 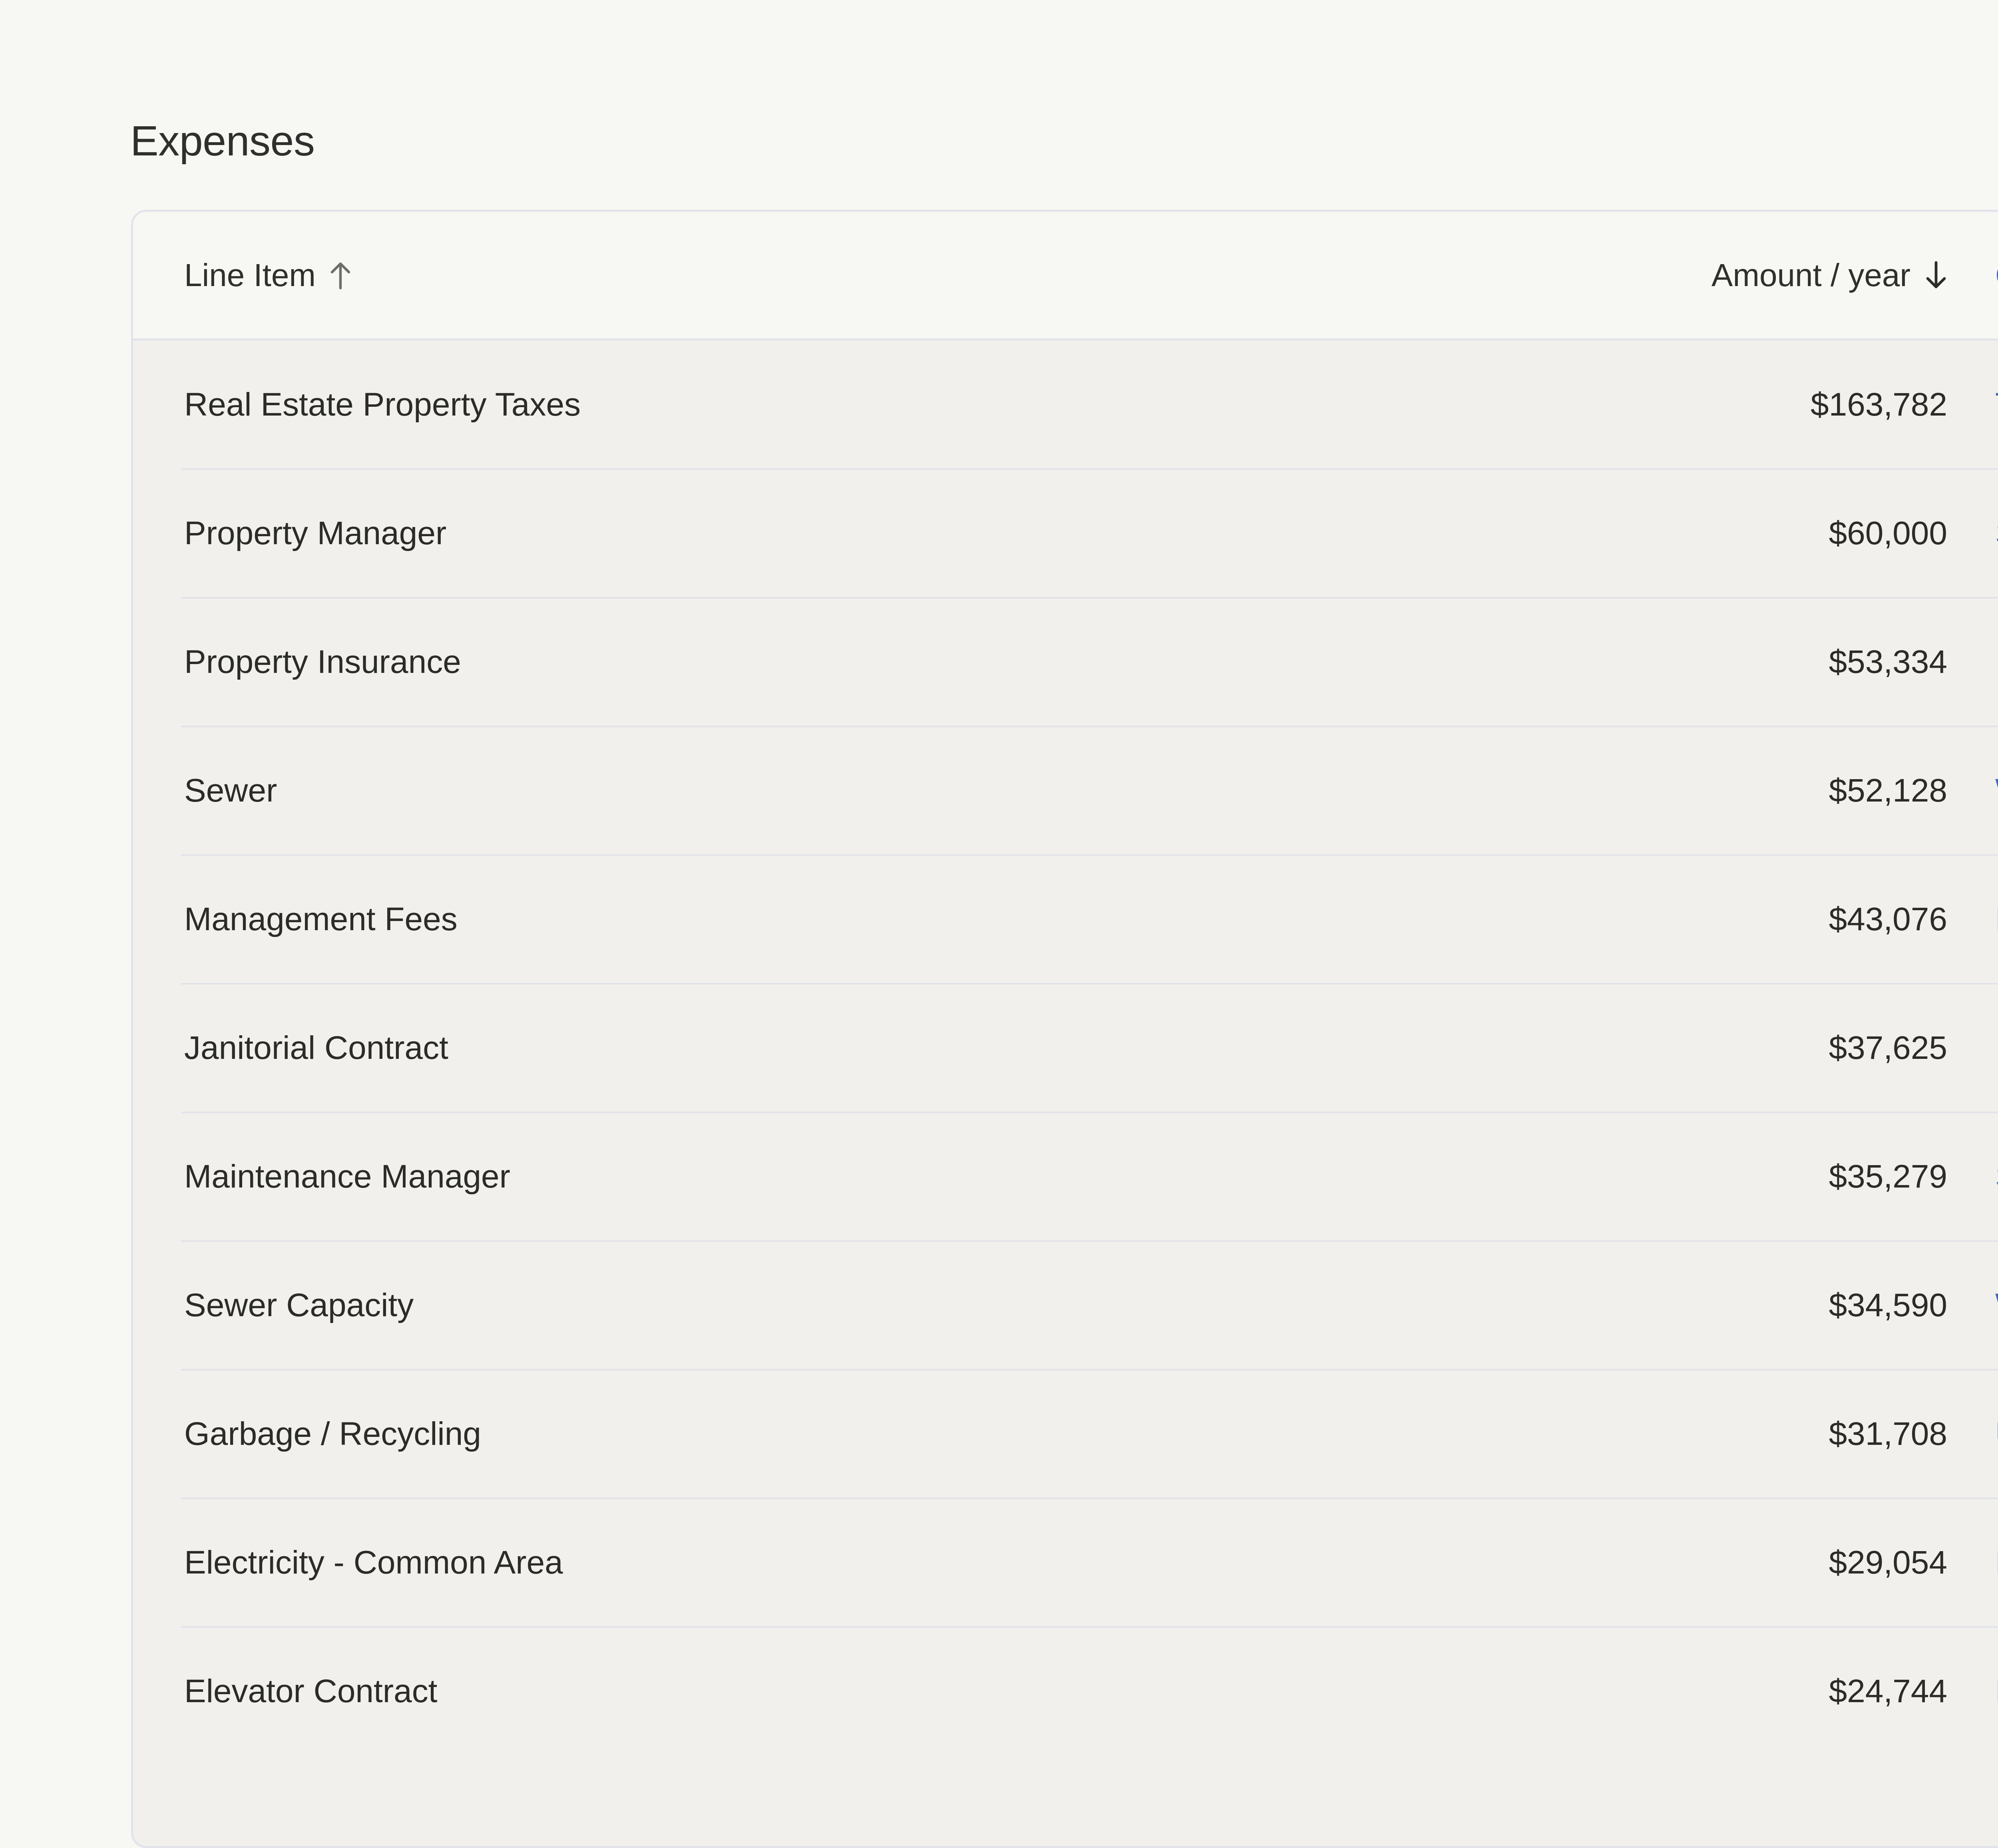 What do you see at coordinates (1972, 662) in the screenshot?
I see `cell-category: Insurance` at bounding box center [1972, 662].